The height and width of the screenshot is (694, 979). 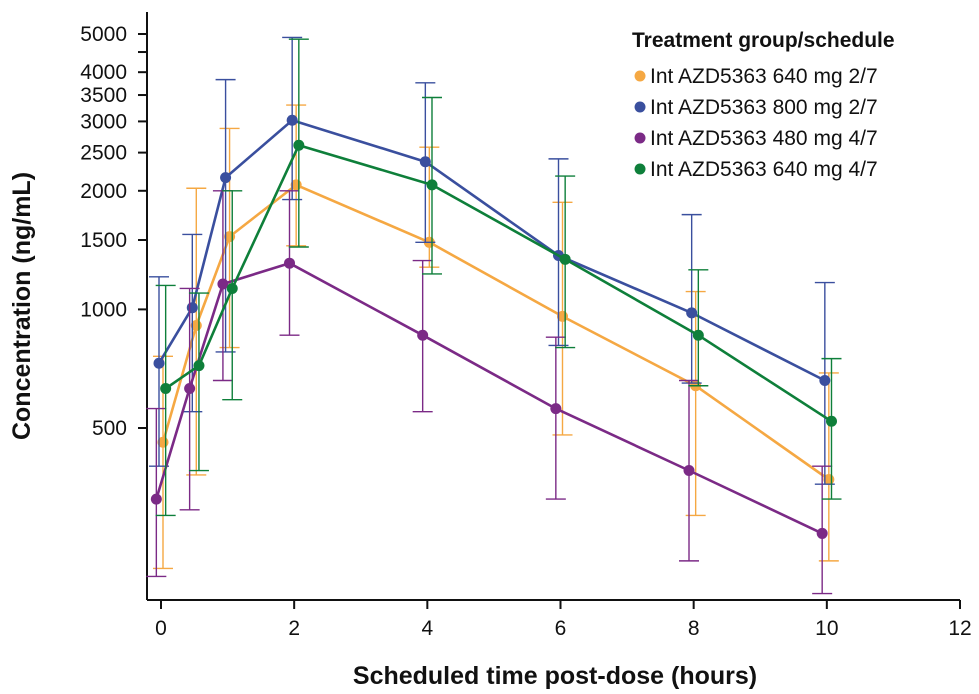 I want to click on y-tick-label: 500, so click(x=109, y=428).